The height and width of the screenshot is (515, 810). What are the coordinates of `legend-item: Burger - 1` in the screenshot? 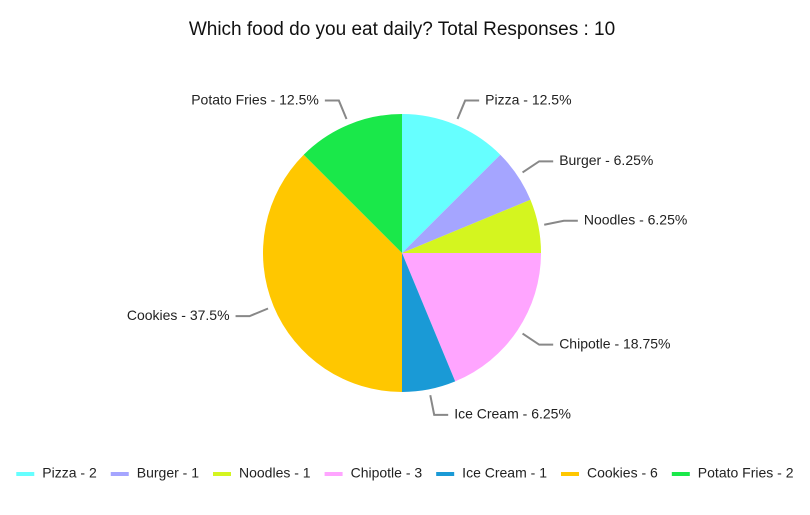 It's located at (154, 473).